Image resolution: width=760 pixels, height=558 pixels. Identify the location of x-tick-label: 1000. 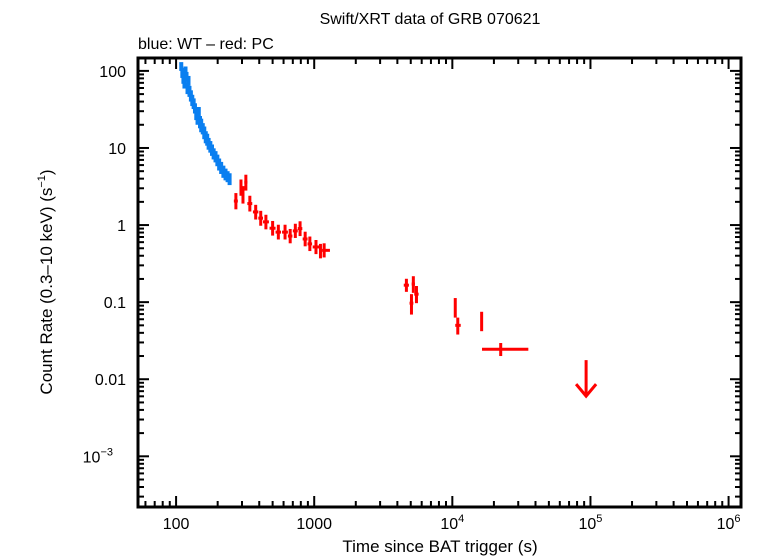
(314, 524).